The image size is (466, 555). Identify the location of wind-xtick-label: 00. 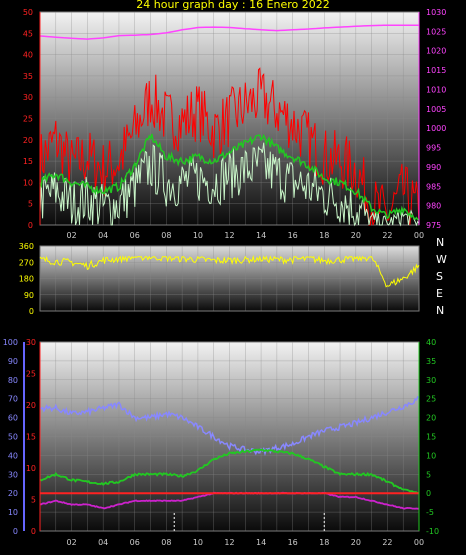
(419, 235).